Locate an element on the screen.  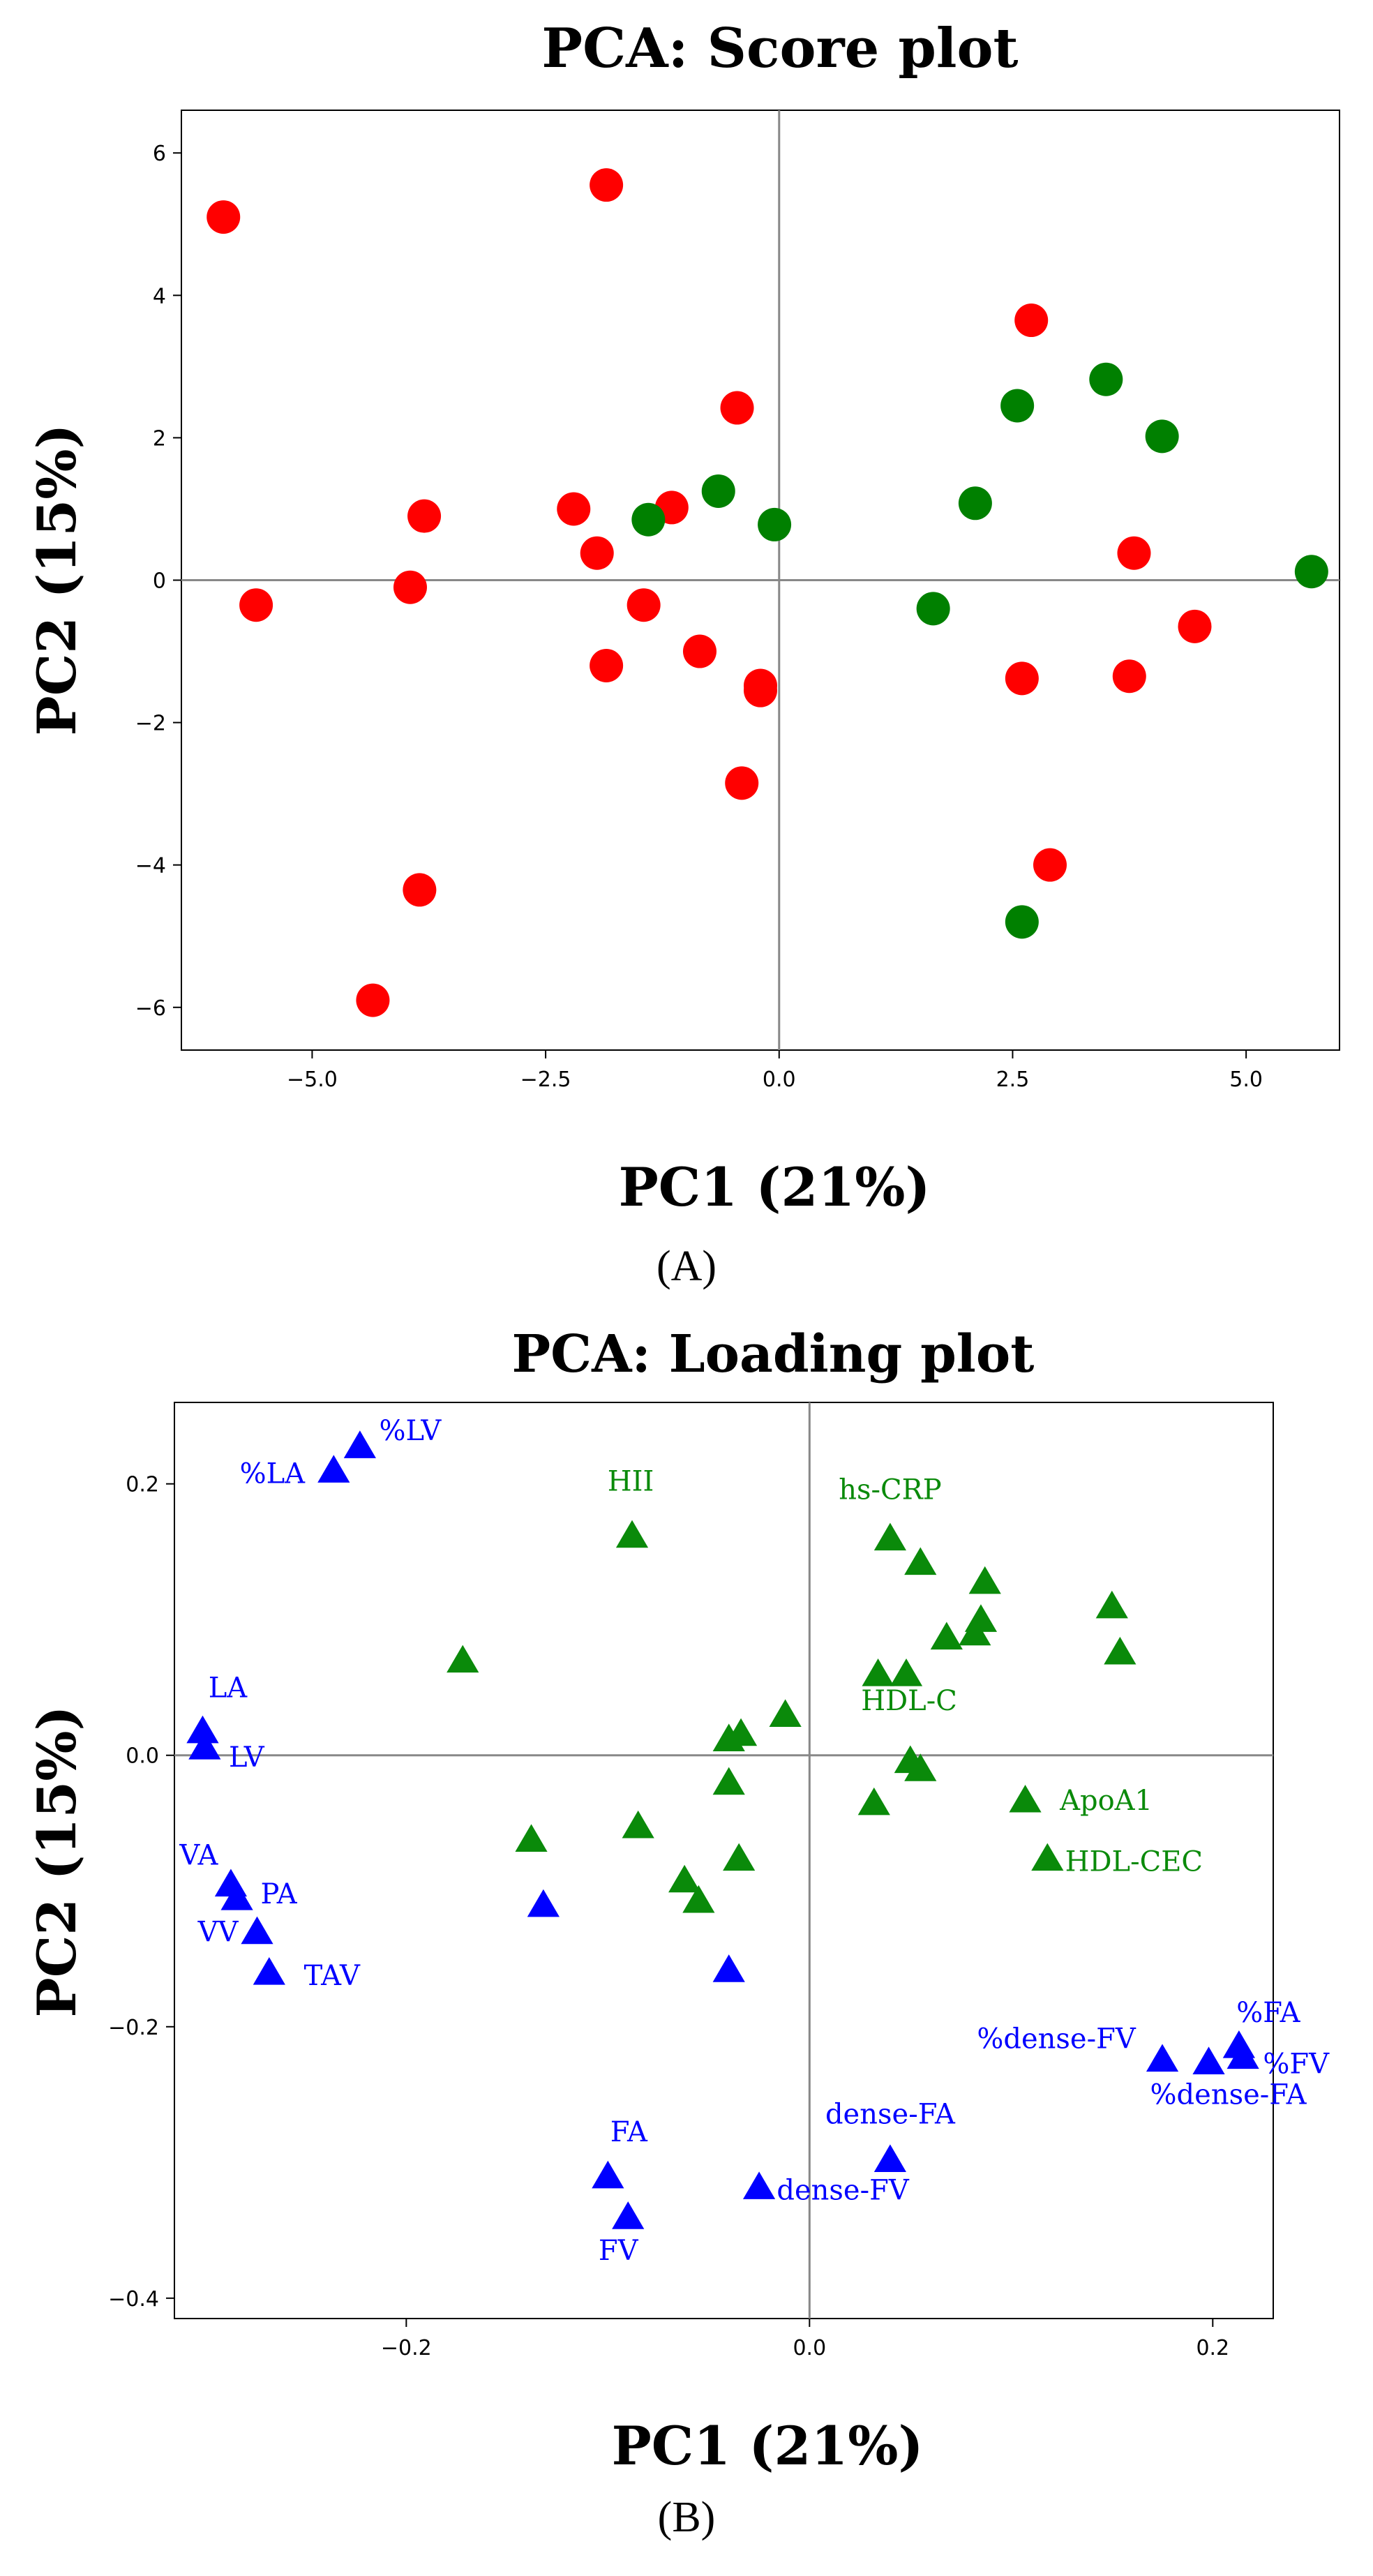
loading-point-label: HDL-CEC is located at coordinates (1134, 1862).